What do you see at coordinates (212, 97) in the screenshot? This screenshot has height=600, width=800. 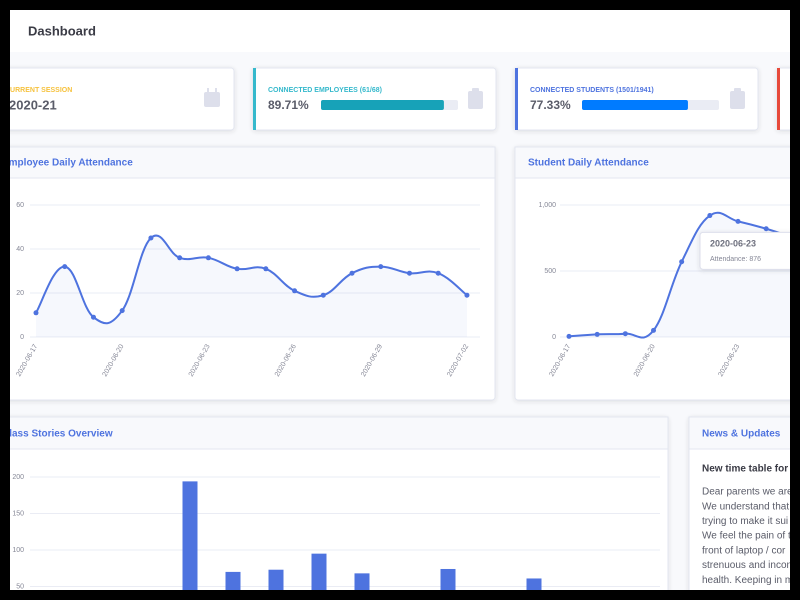 I see `calendar-icon` at bounding box center [212, 97].